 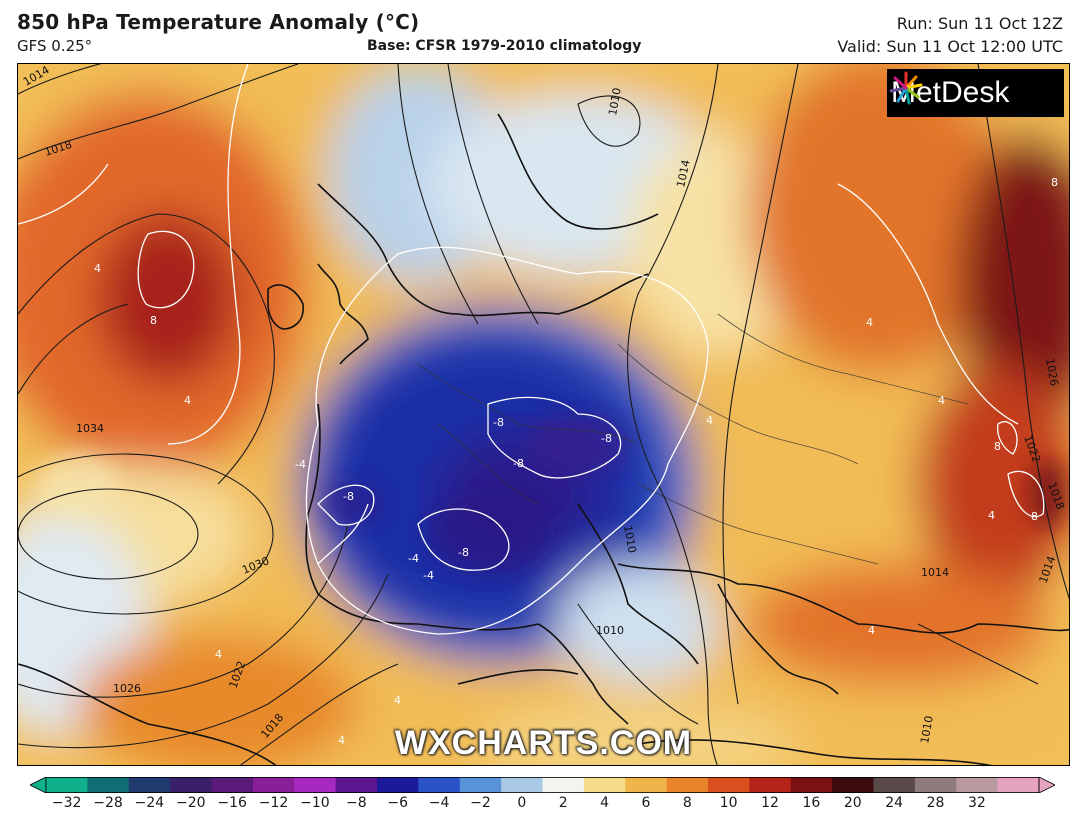 What do you see at coordinates (906, 88) in the screenshot?
I see `metdesk-starburst-icon` at bounding box center [906, 88].